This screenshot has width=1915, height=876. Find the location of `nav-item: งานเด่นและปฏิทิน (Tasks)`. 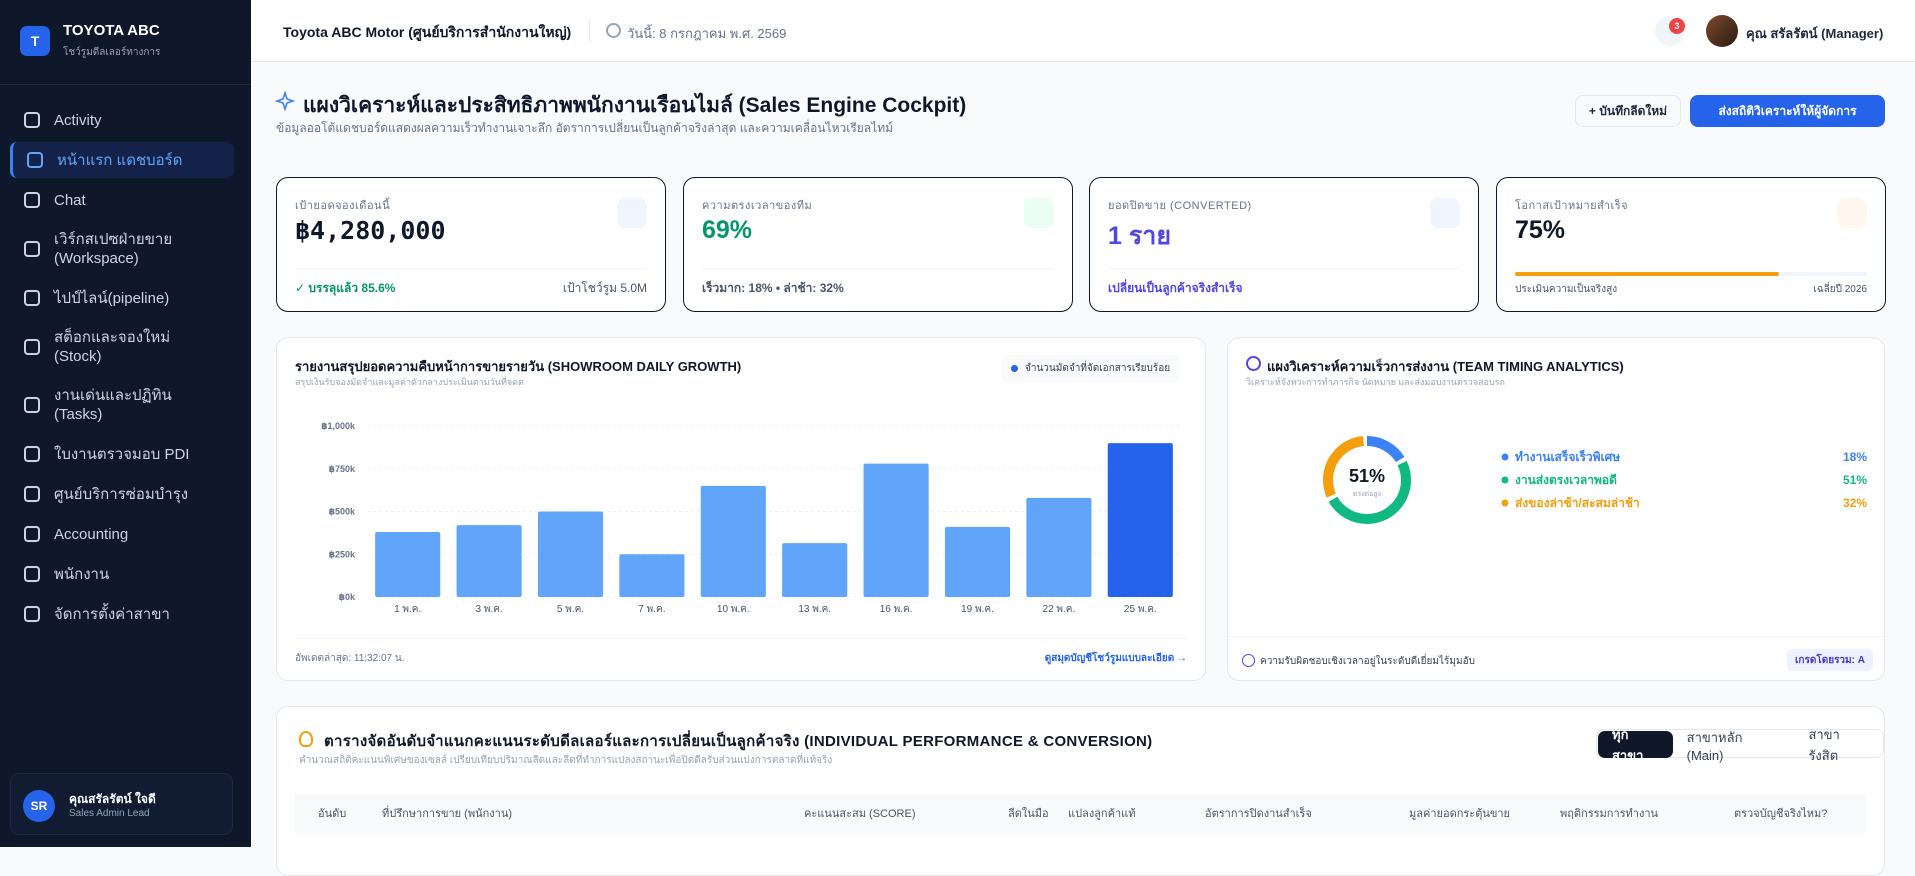

nav-item: งานเด่นและปฏิทิน (Tasks) is located at coordinates (122, 405).